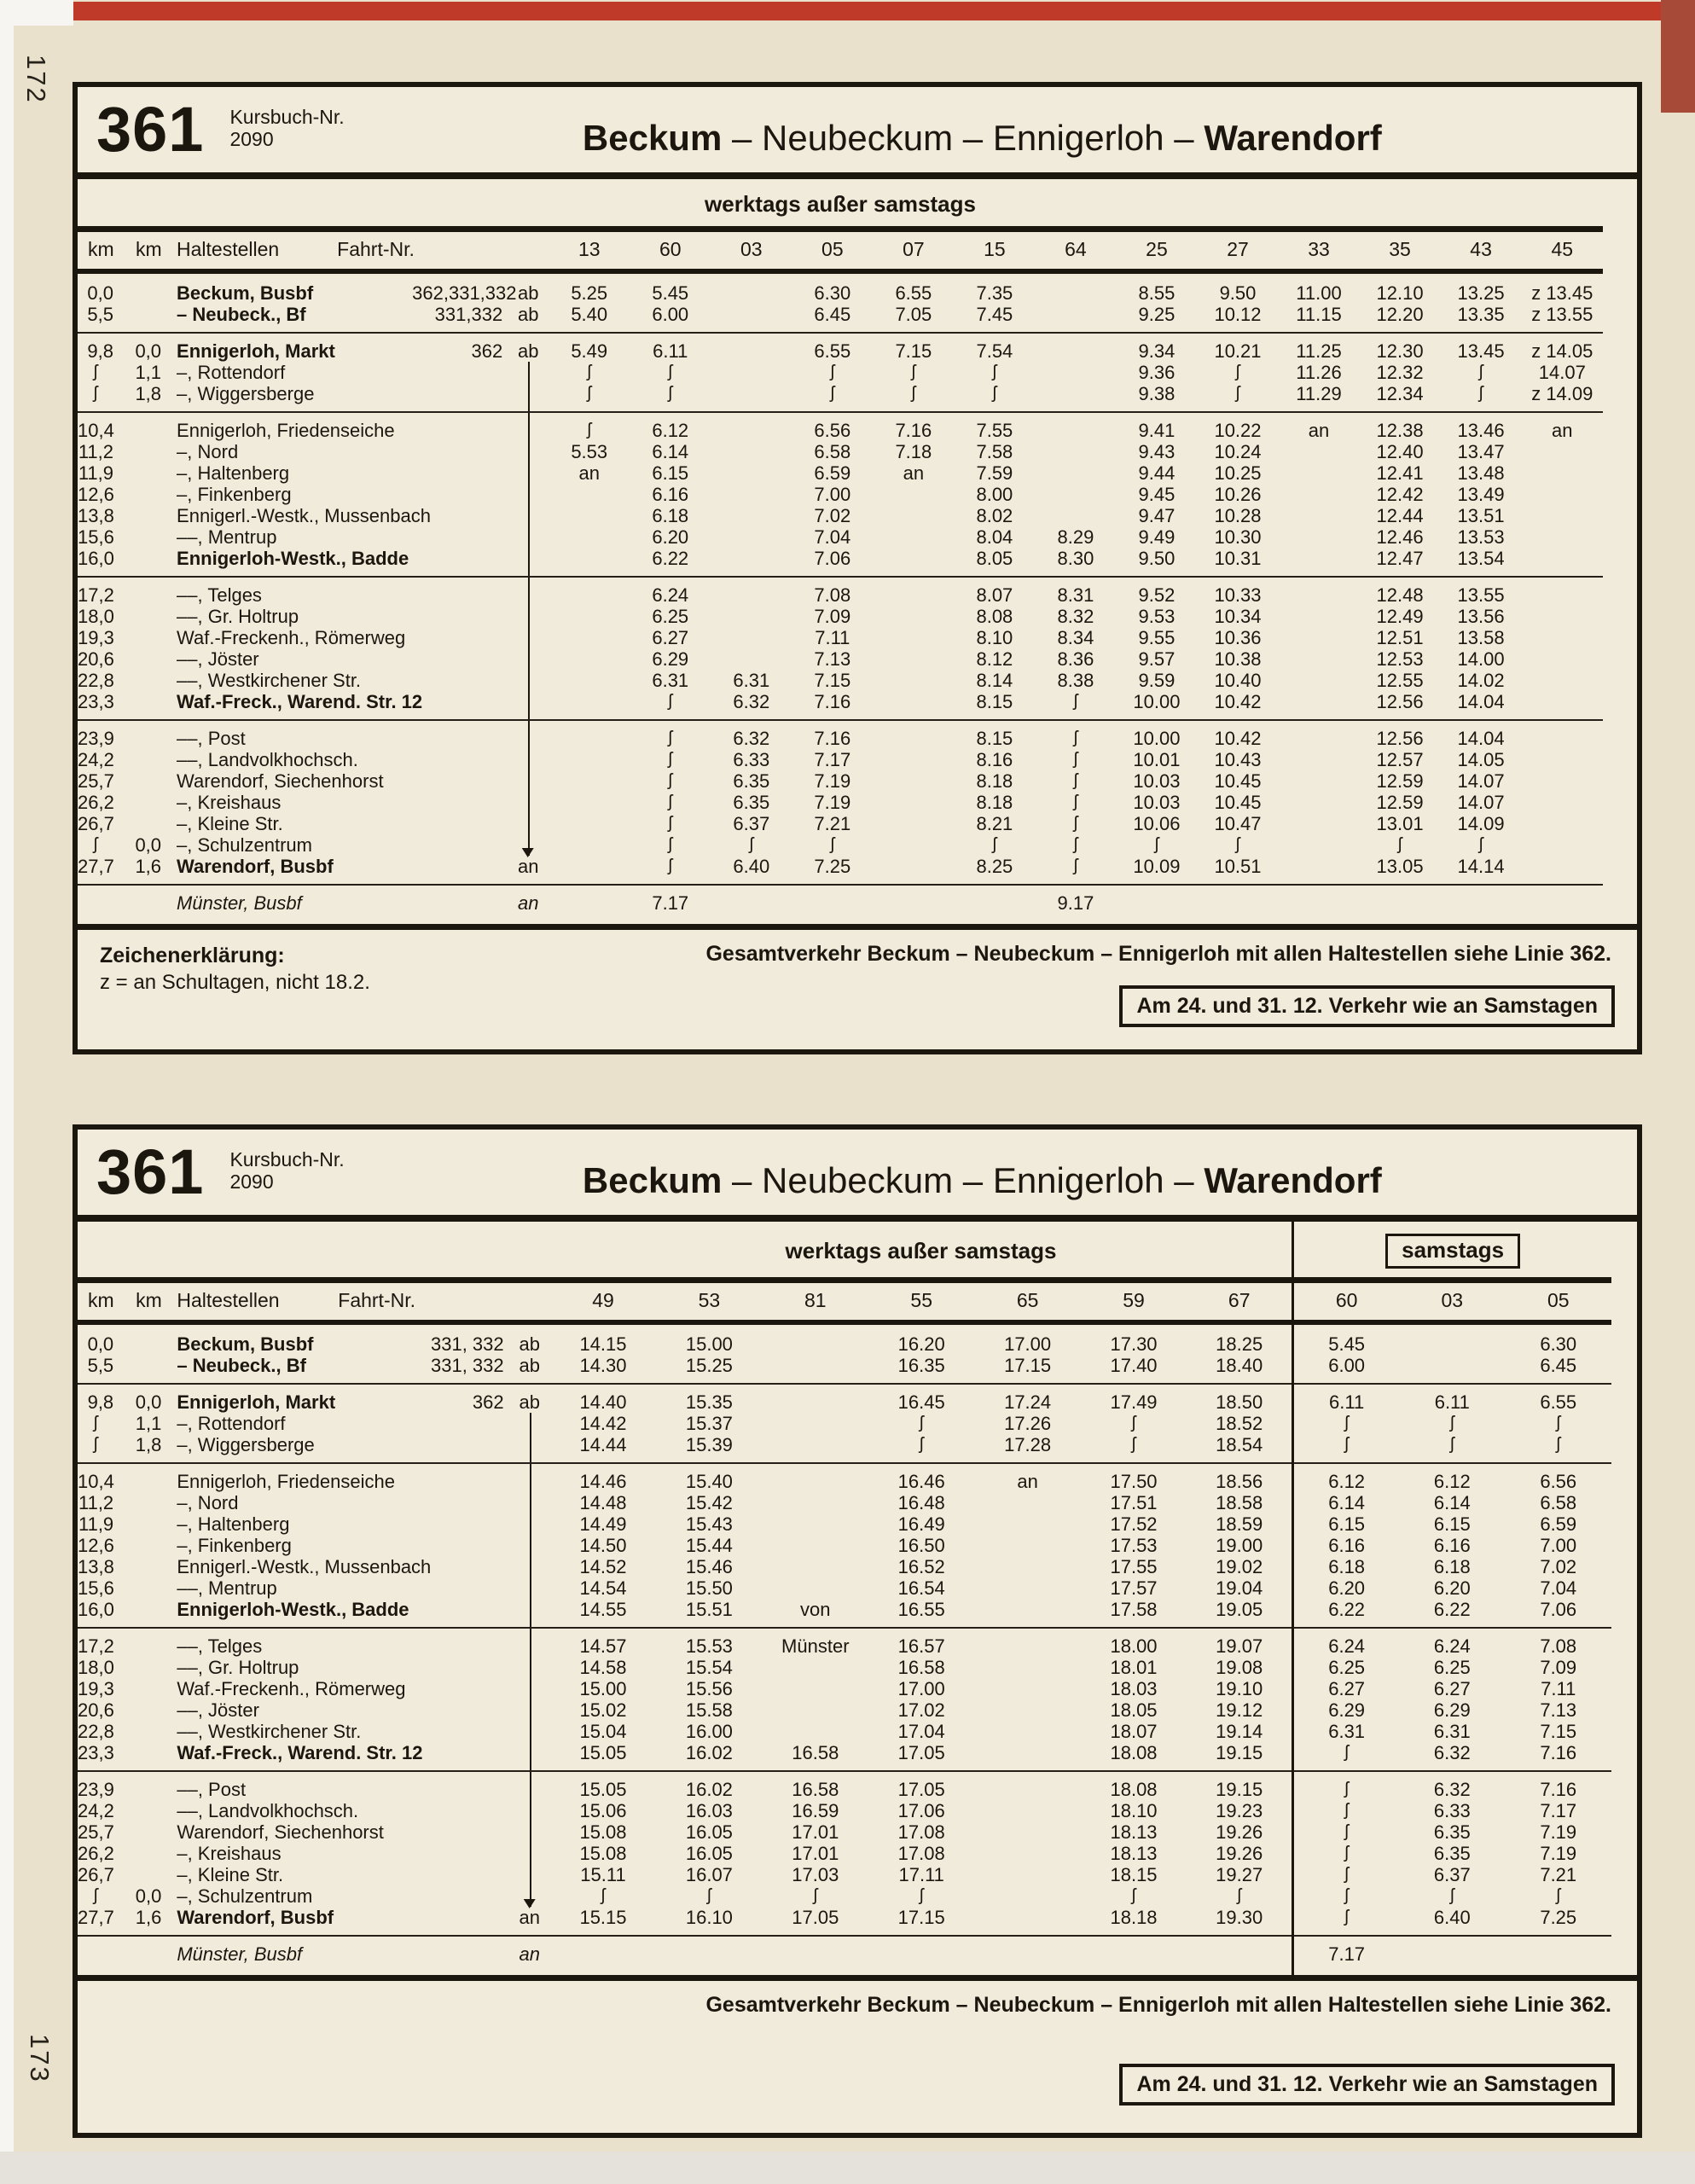 This screenshot has width=1695, height=2184. What do you see at coordinates (603, 1710) in the screenshot?
I see `time-cell: 15.02` at bounding box center [603, 1710].